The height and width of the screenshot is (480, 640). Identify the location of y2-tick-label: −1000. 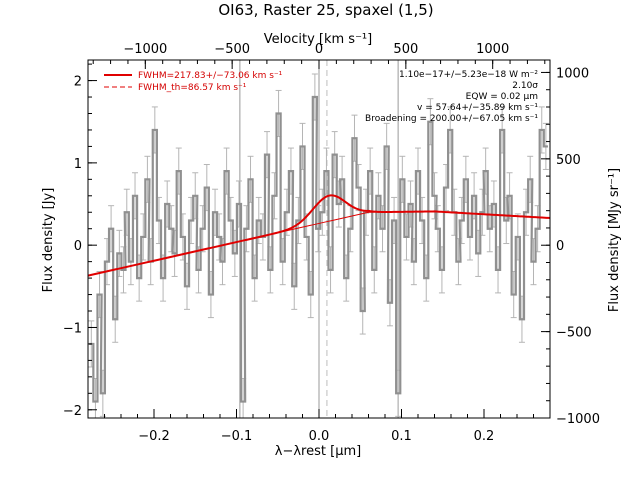
(578, 419).